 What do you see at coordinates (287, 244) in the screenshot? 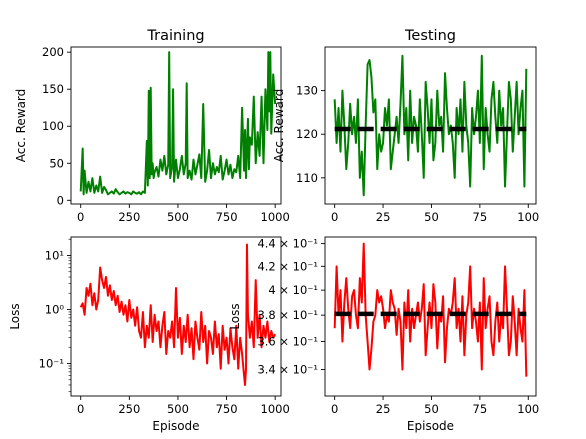
I see `y-tick-label: 4.4 × 10⁻¹` at bounding box center [287, 244].